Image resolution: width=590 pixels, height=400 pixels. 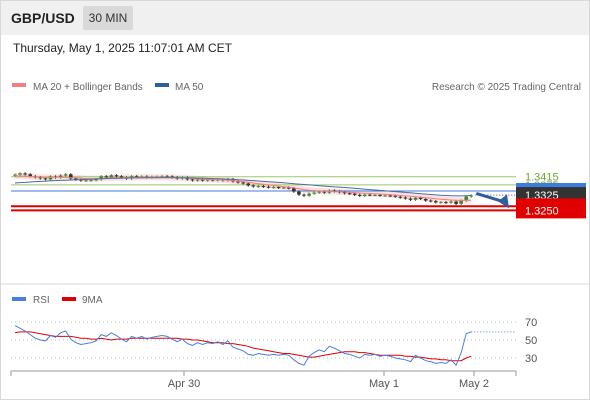 What do you see at coordinates (531, 359) in the screenshot?
I see `rsi-tick-label: 30` at bounding box center [531, 359].